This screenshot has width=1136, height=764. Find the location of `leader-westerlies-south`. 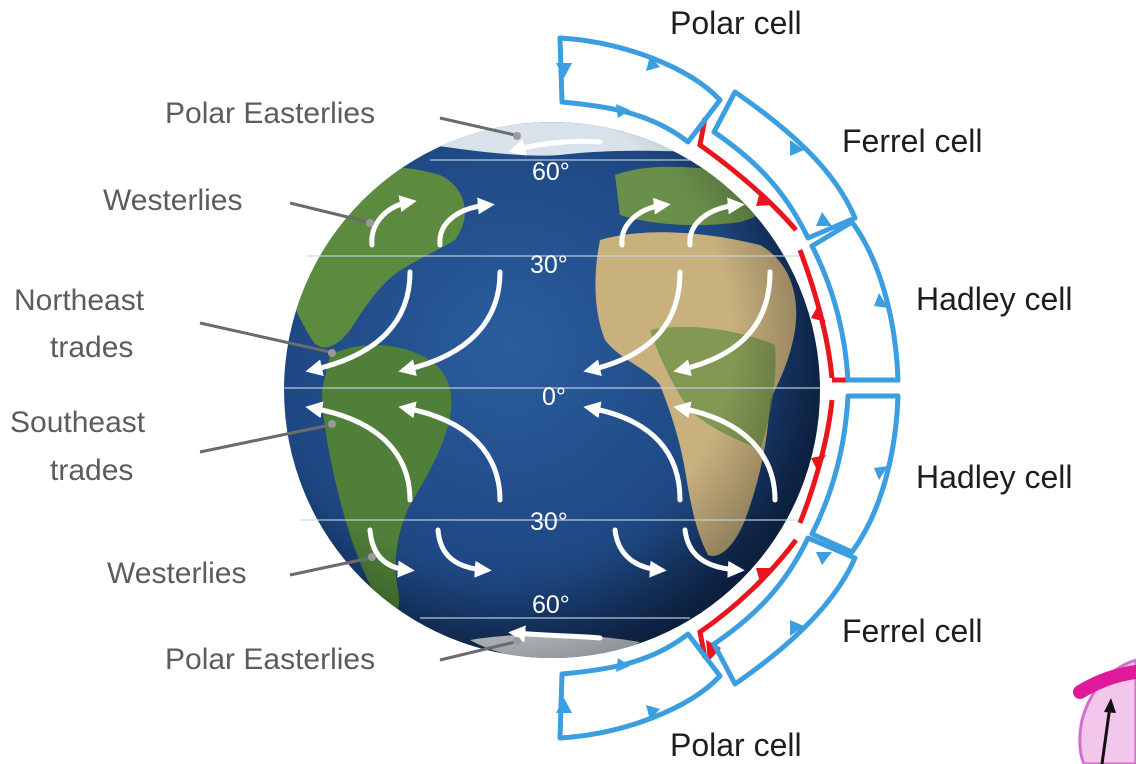

leader-westerlies-south is located at coordinates (330, 566).